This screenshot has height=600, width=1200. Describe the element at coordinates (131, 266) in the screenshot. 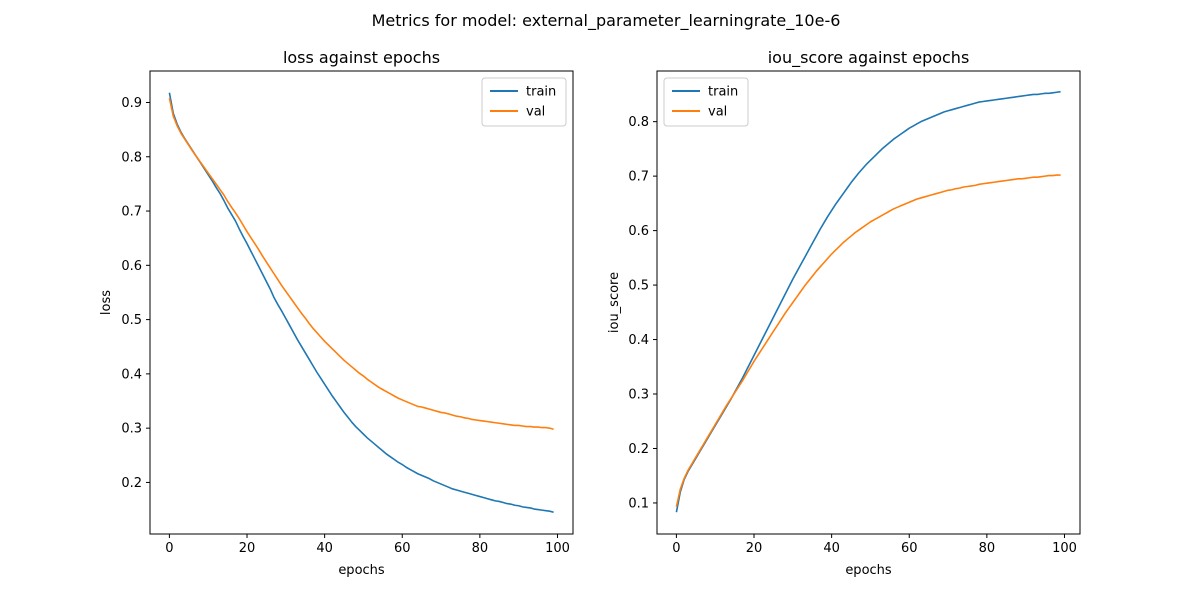

I see `loss-y-tick-label: 0.6` at that location.